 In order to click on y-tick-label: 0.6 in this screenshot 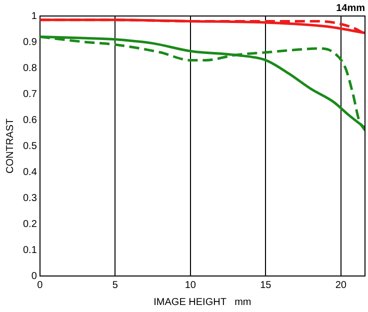, I will do `click(30, 120)`.